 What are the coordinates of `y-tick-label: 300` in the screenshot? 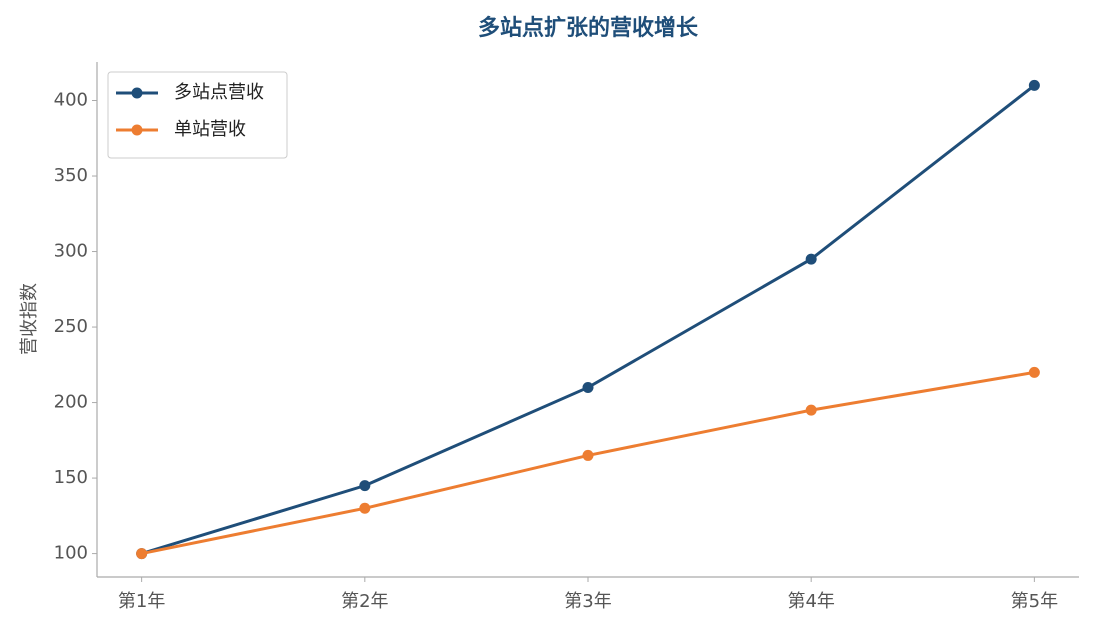 It's located at (71, 251).